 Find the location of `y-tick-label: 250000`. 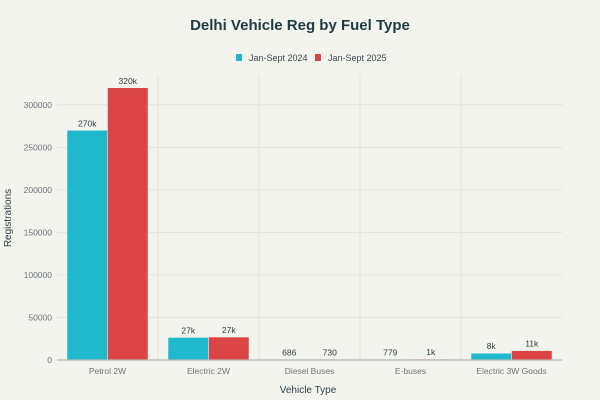

y-tick-label: 250000 is located at coordinates (38, 147).